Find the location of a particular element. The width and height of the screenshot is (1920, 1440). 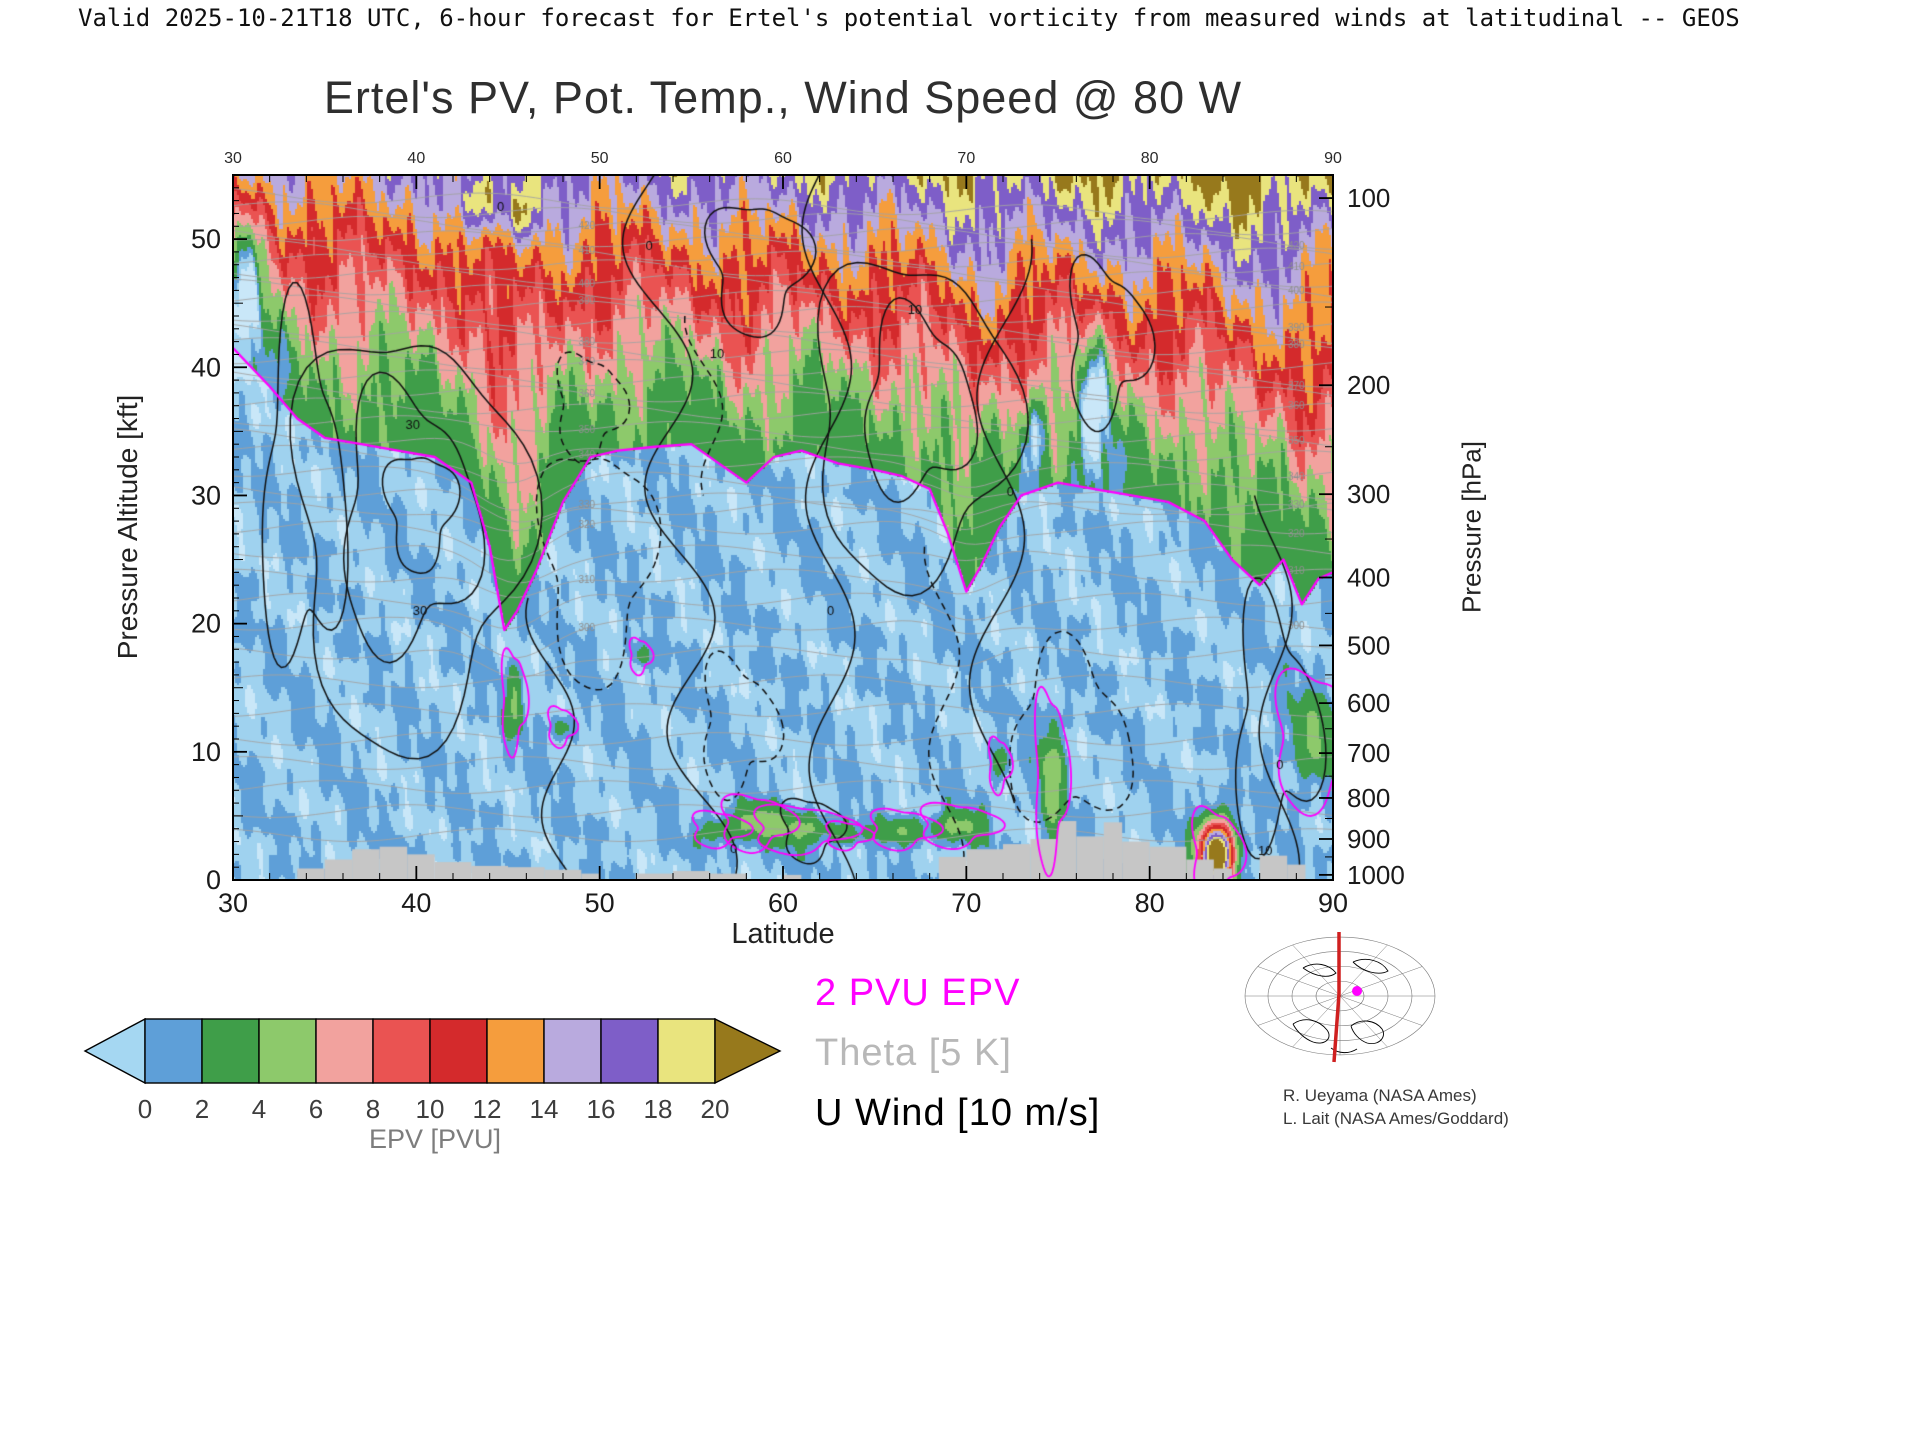

svg-text: 10 is located at coordinates (206, 752).